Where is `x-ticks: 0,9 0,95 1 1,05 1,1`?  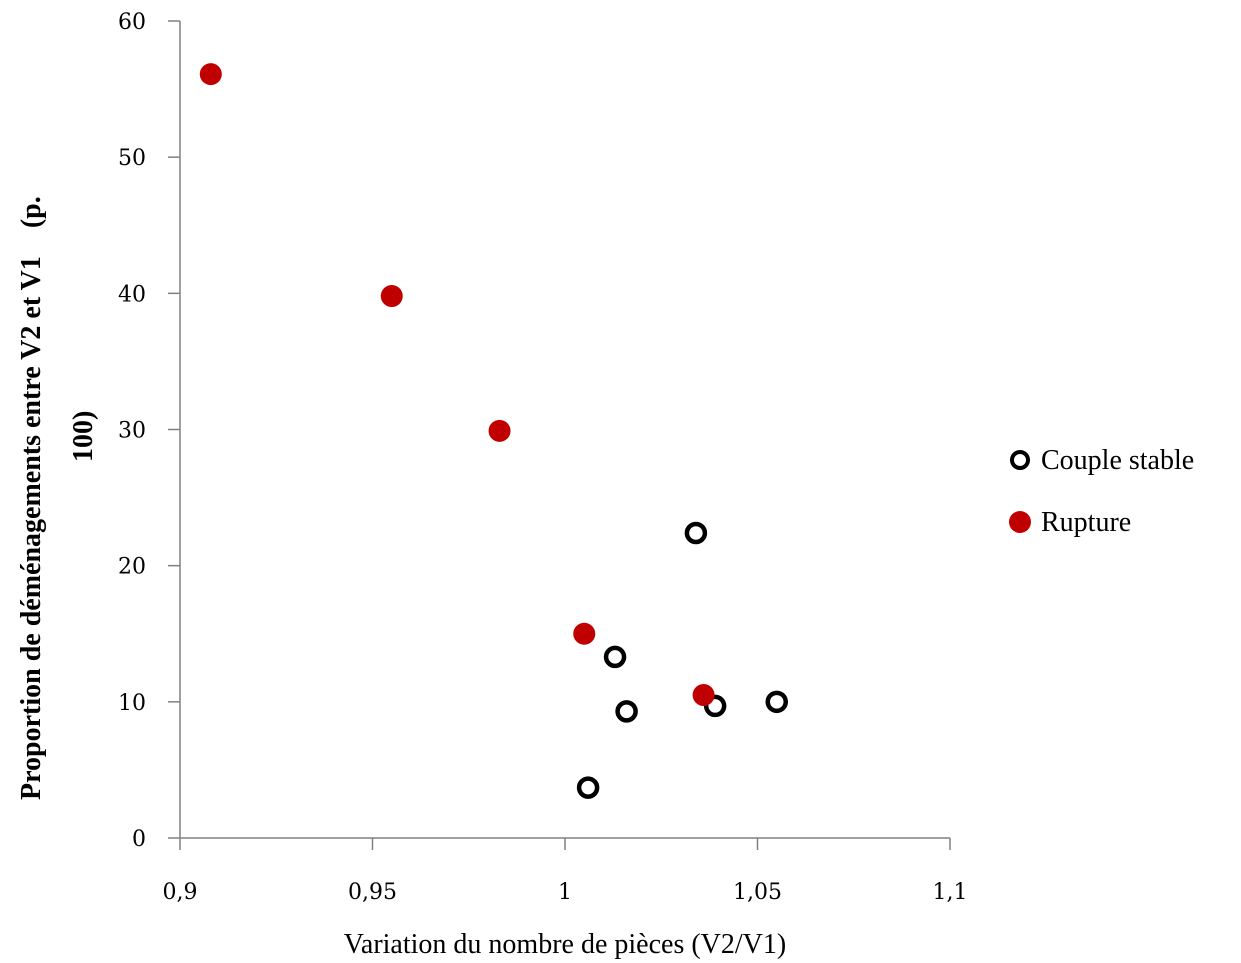 x-ticks: 0,9 0,95 1 1,05 1,1 is located at coordinates (565, 871).